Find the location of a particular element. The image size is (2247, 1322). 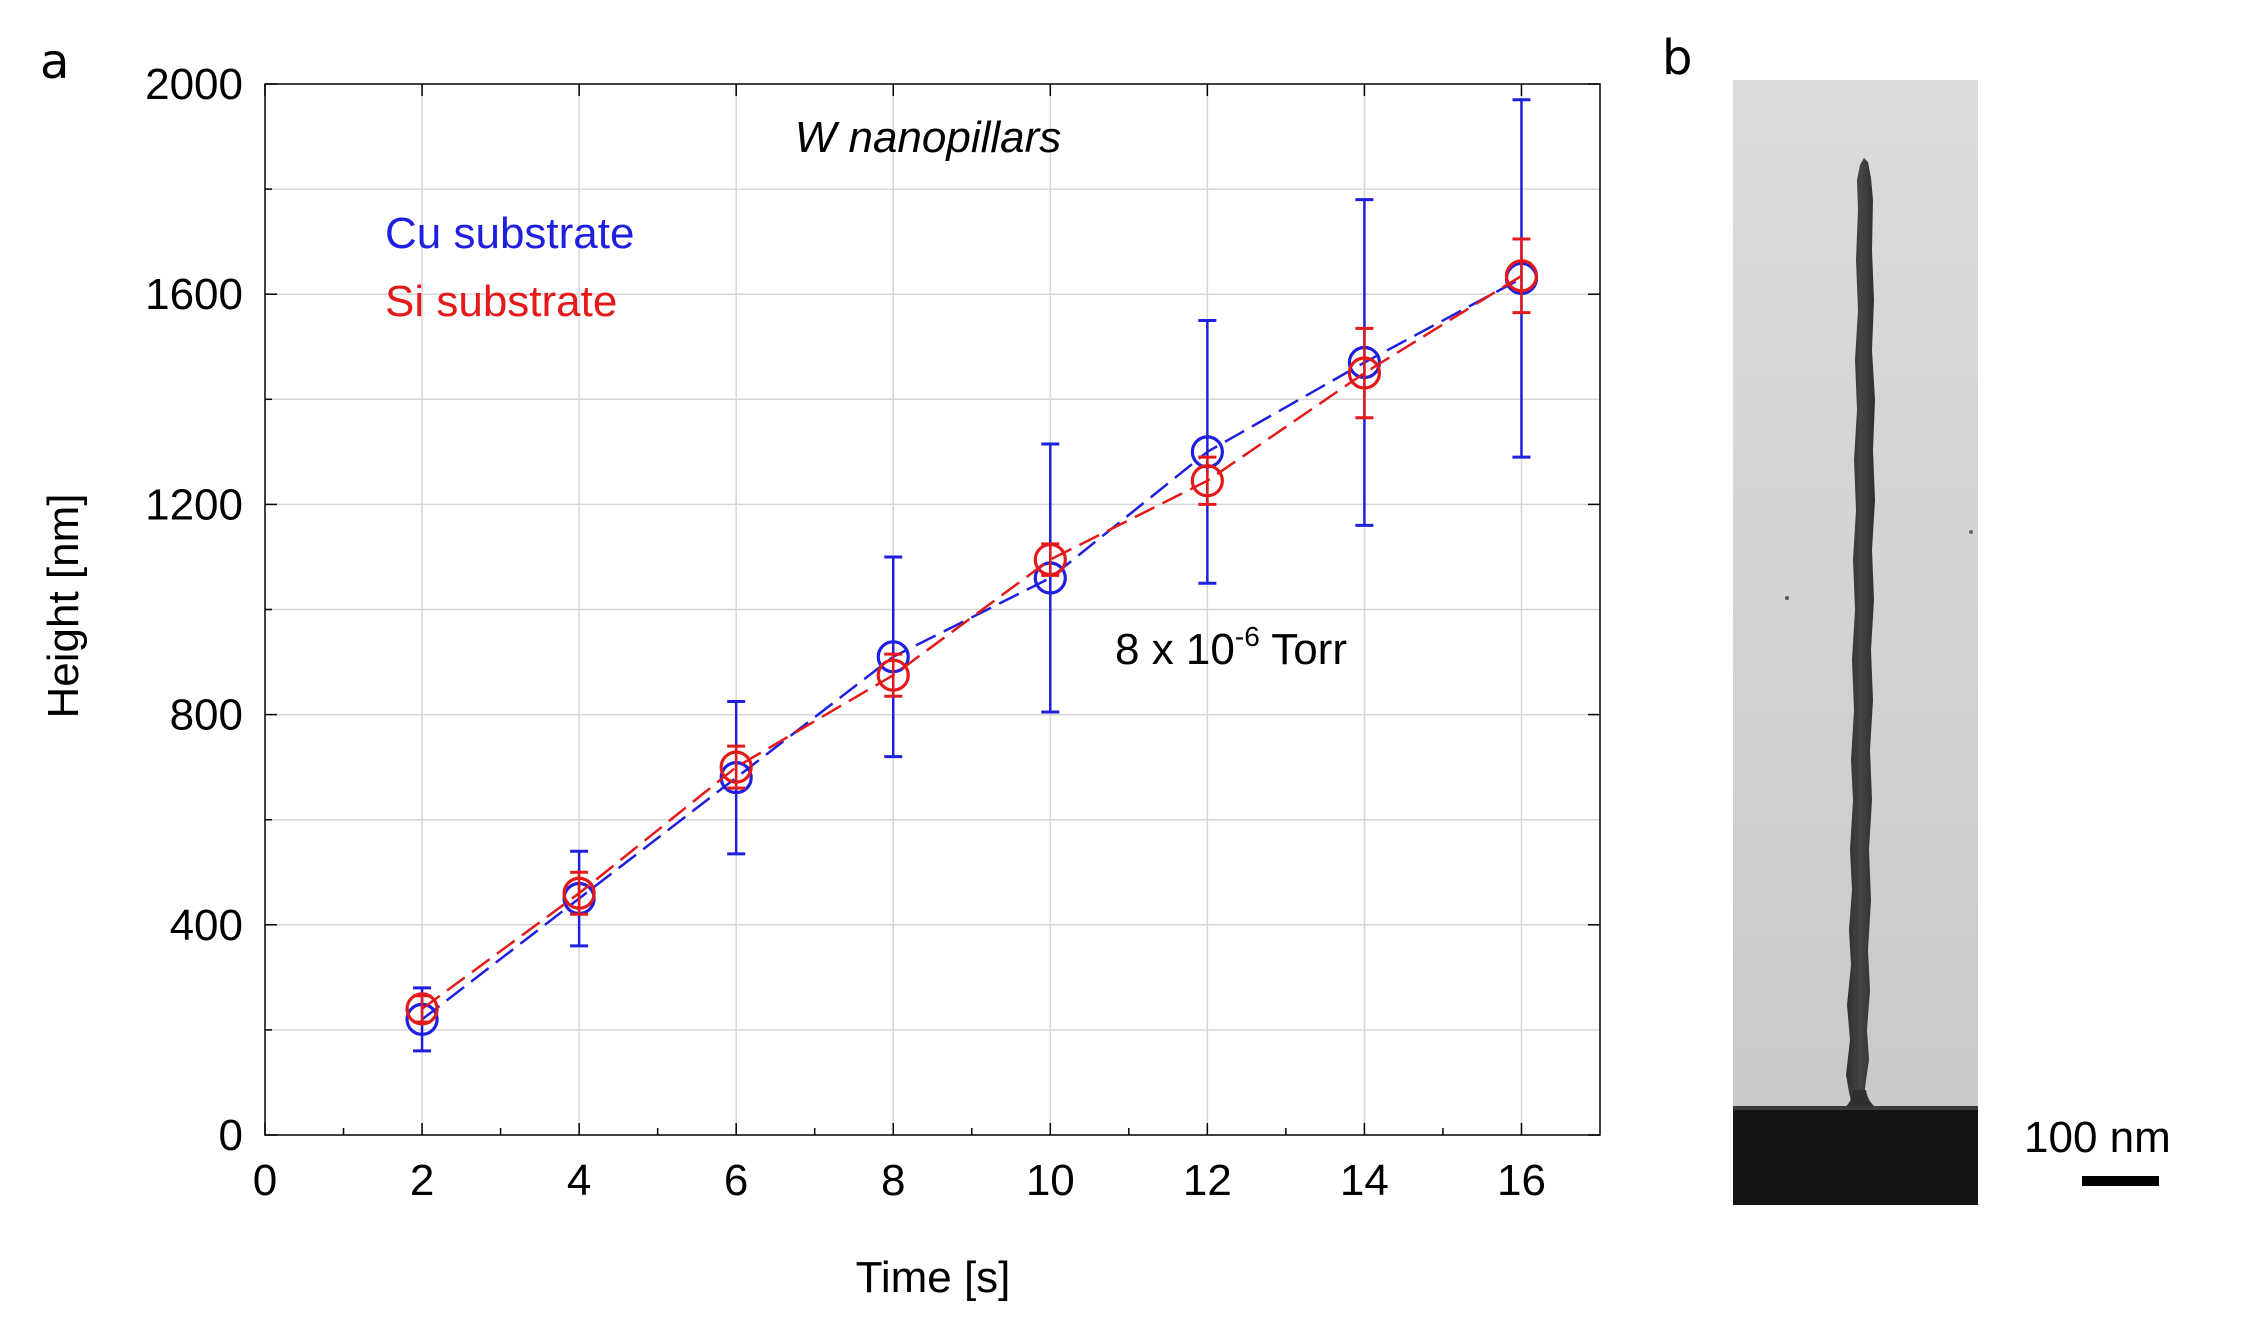

chart-title: W nanopillars is located at coordinates (928, 137).